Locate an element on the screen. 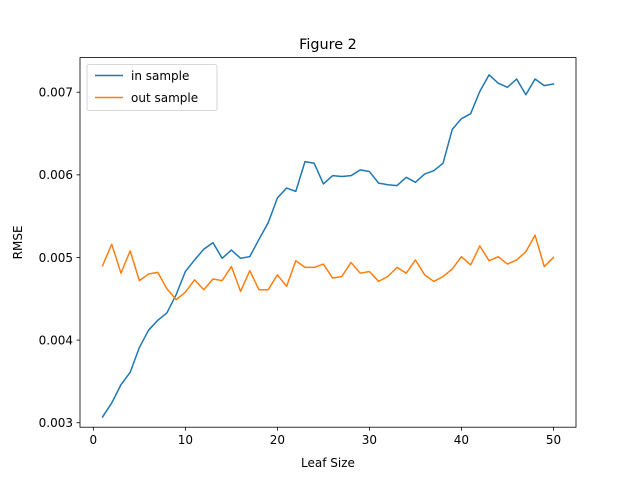  y-axis-label: RMSE is located at coordinates (18, 242).